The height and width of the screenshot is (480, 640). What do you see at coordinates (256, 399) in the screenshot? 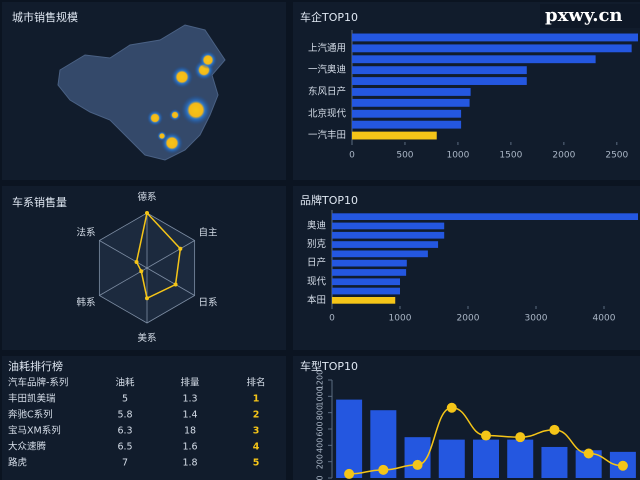
I see `table-cell: 1` at bounding box center [256, 399].